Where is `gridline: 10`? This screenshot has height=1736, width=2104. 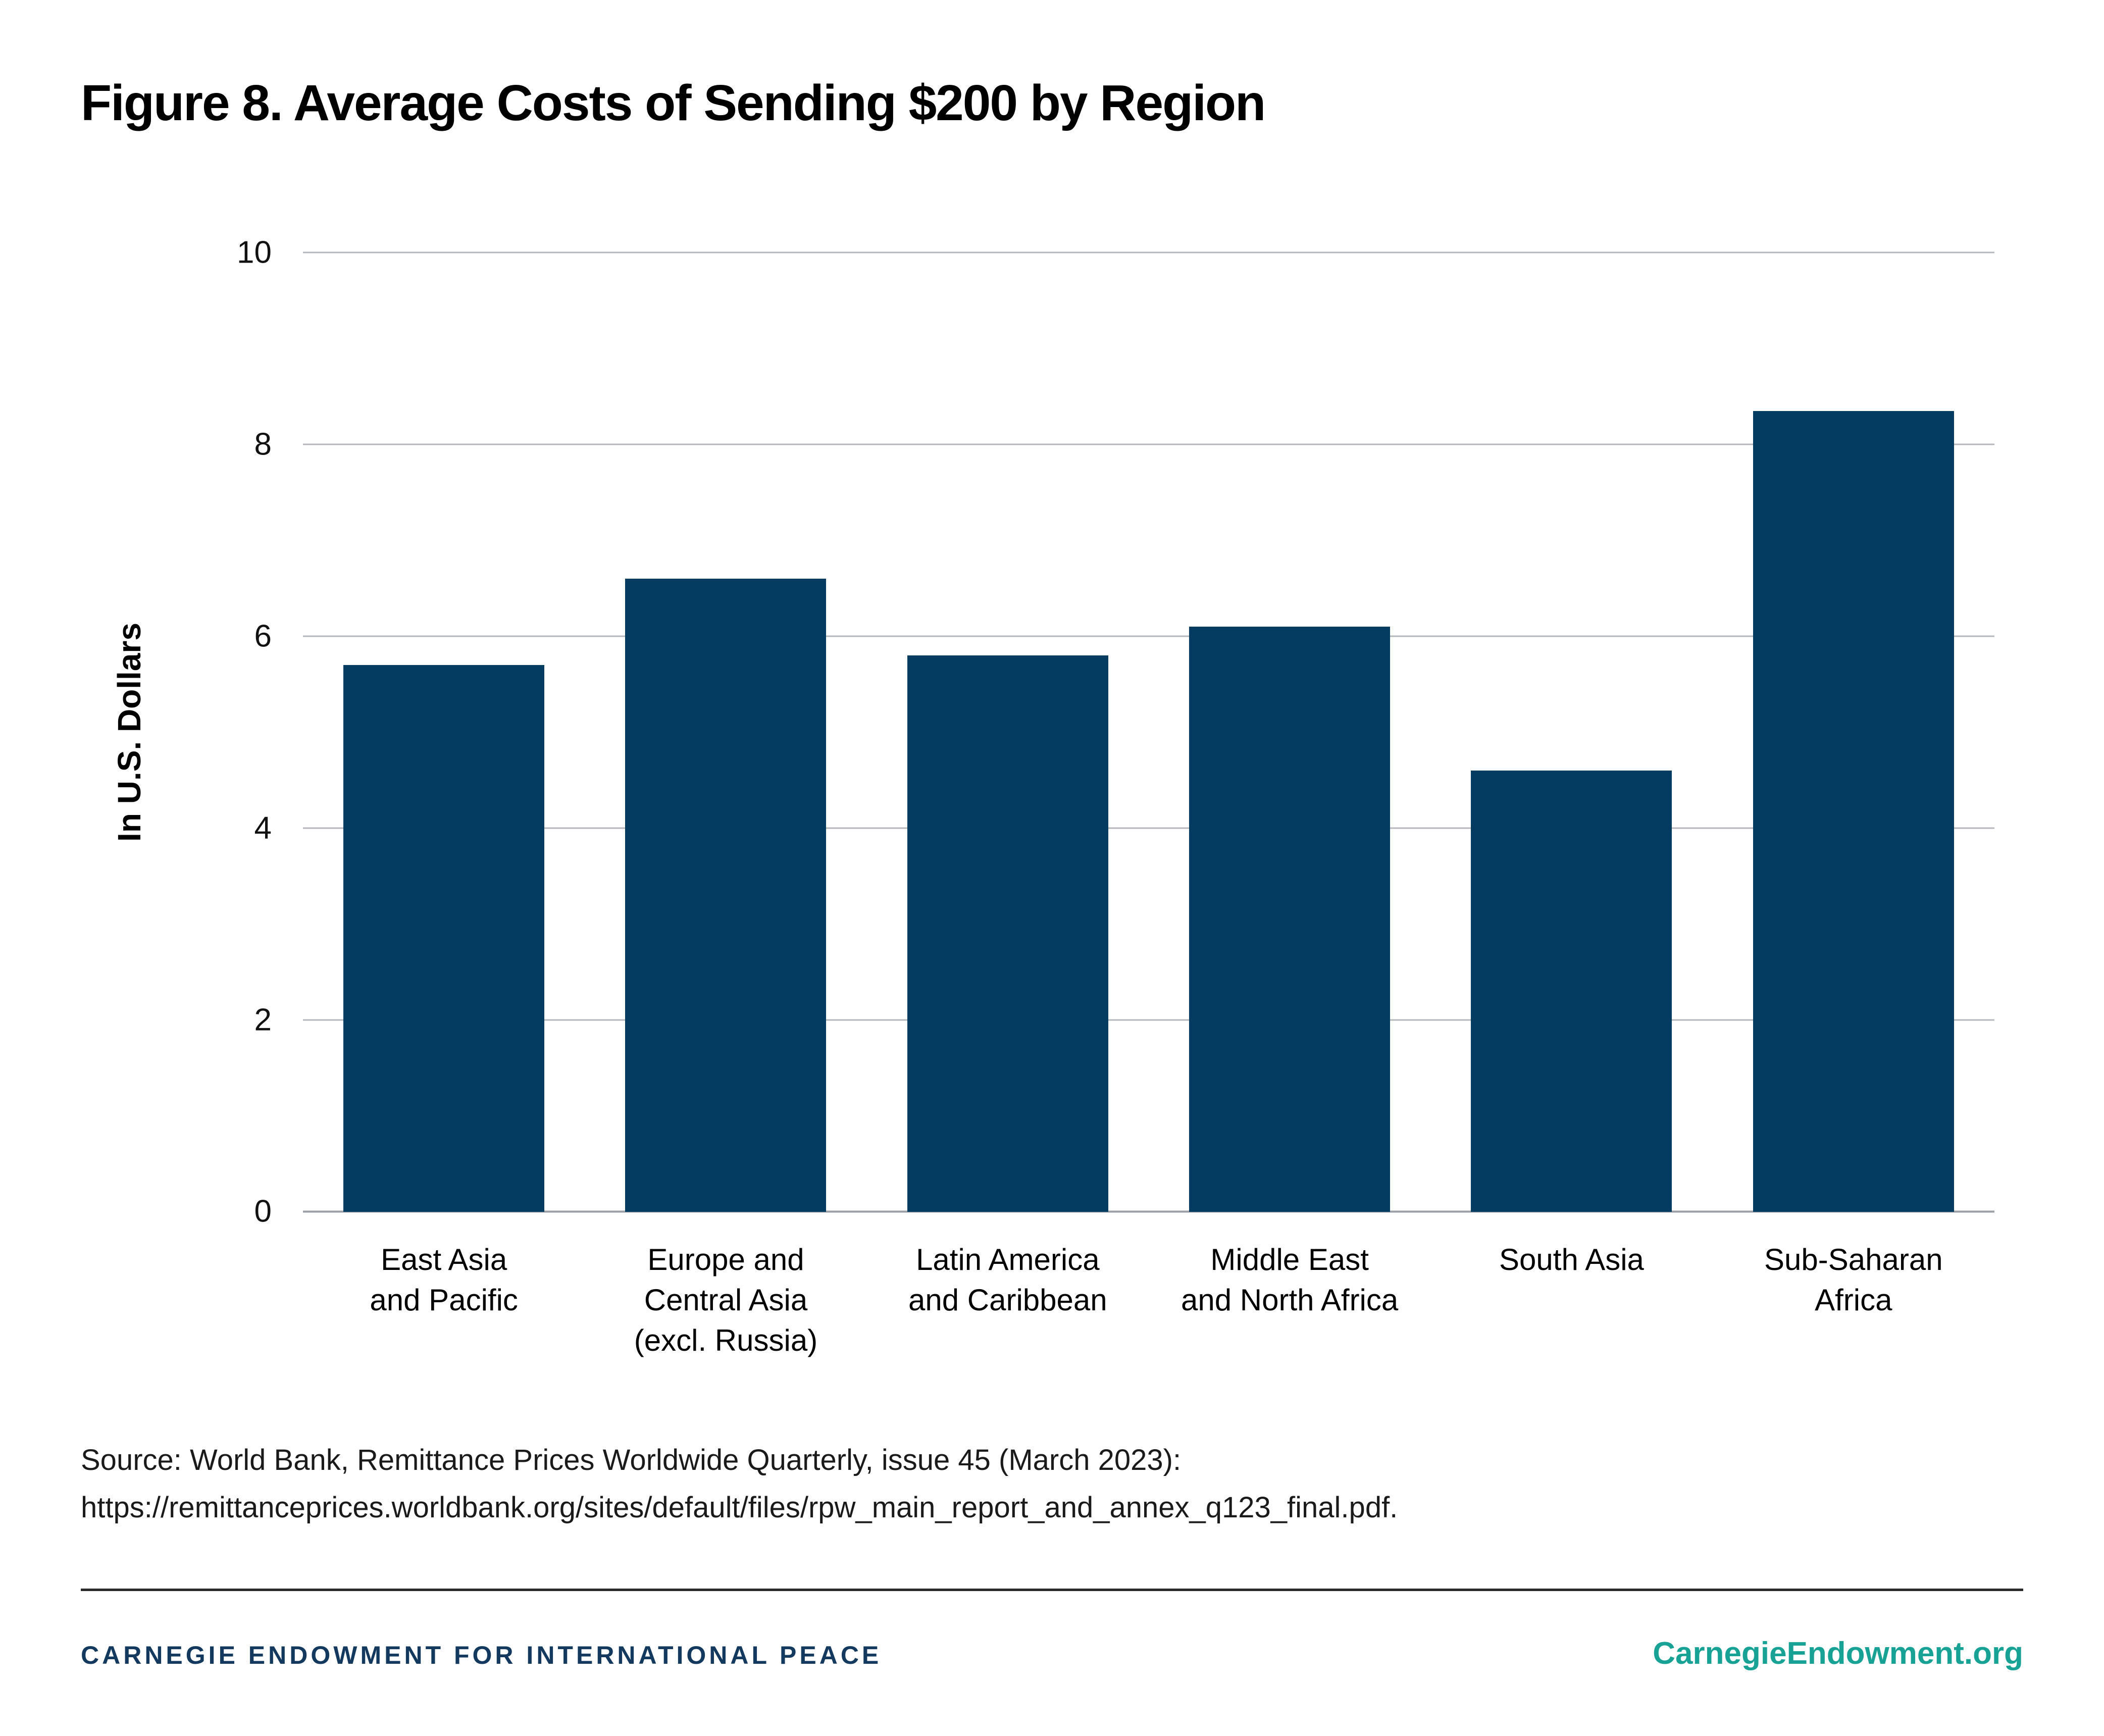 gridline: 10 is located at coordinates (1115, 252).